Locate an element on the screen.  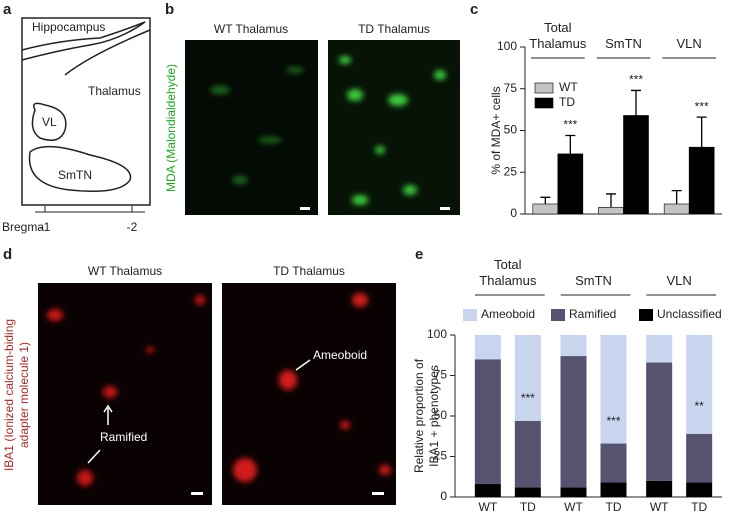
legend-label: Unclassified is located at coordinates (689, 314).